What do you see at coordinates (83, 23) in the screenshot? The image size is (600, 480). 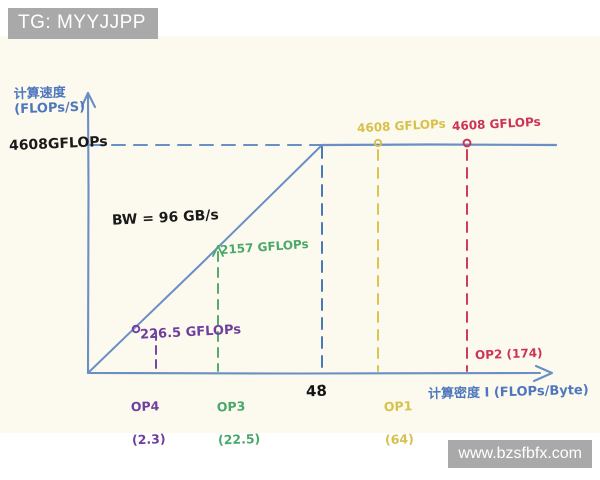 I see `tag-watermark-badge: TG: MYYJJPP` at bounding box center [83, 23].